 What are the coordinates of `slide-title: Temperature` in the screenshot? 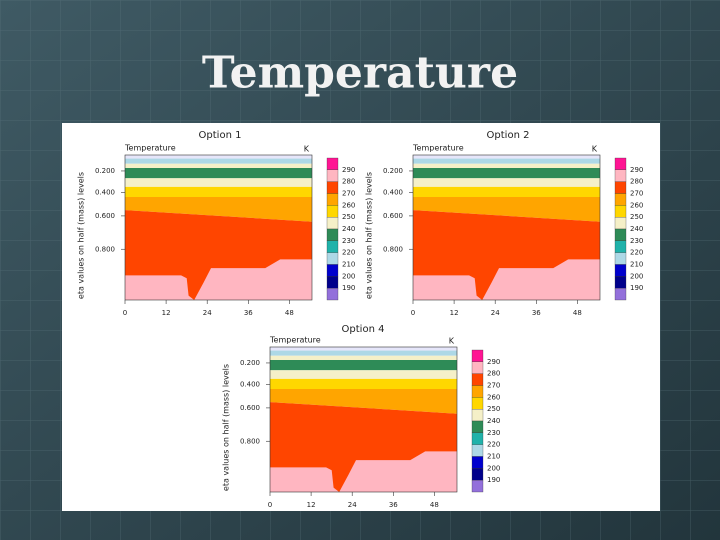 It's located at (360, 73).